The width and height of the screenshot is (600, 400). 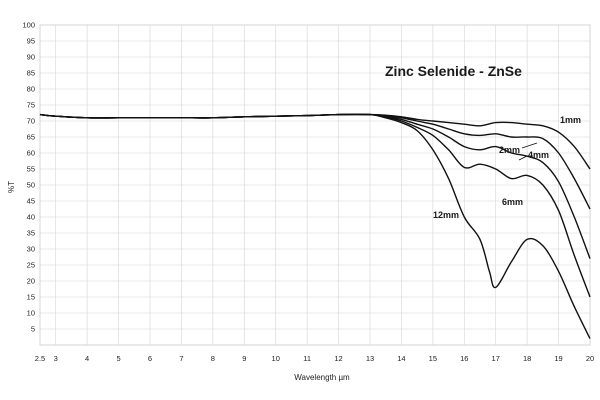 What do you see at coordinates (11, 187) in the screenshot?
I see `y-axis-label: %T` at bounding box center [11, 187].